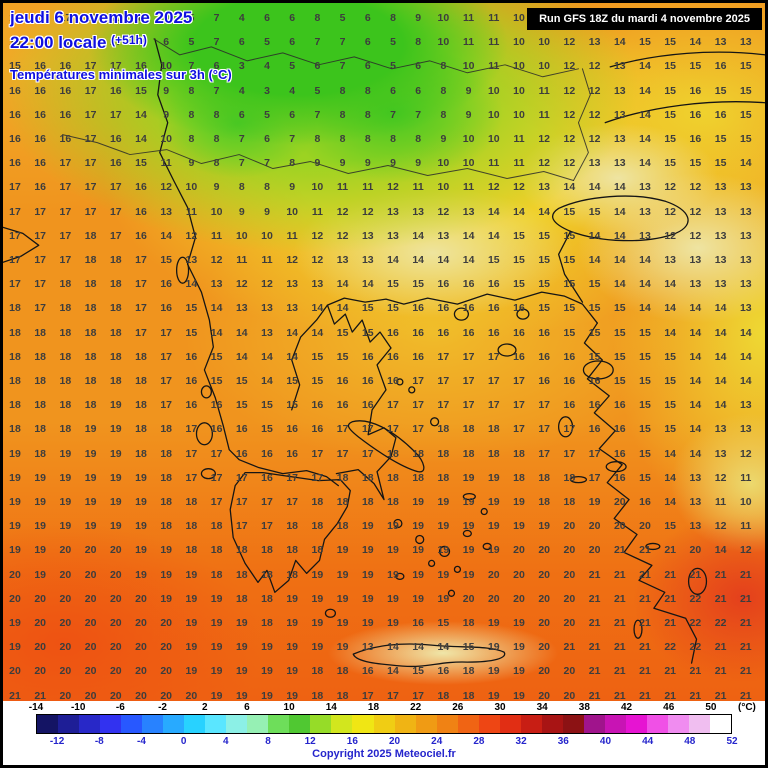  What do you see at coordinates (461, 314) in the screenshot?
I see `island-thasos` at bounding box center [461, 314].